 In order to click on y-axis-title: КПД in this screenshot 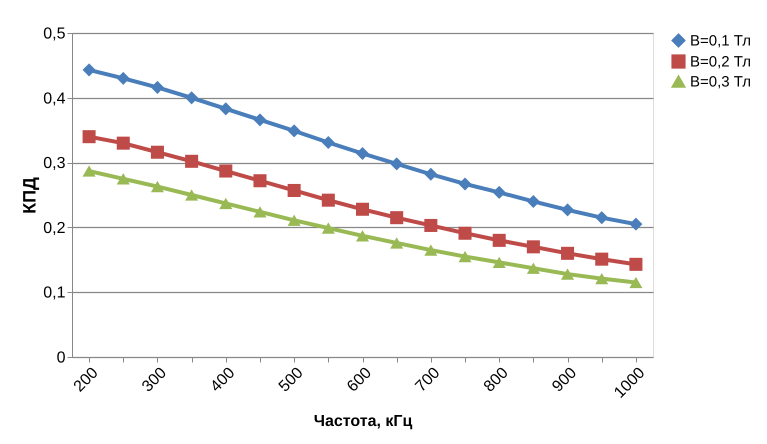, I will do `click(29, 195)`.